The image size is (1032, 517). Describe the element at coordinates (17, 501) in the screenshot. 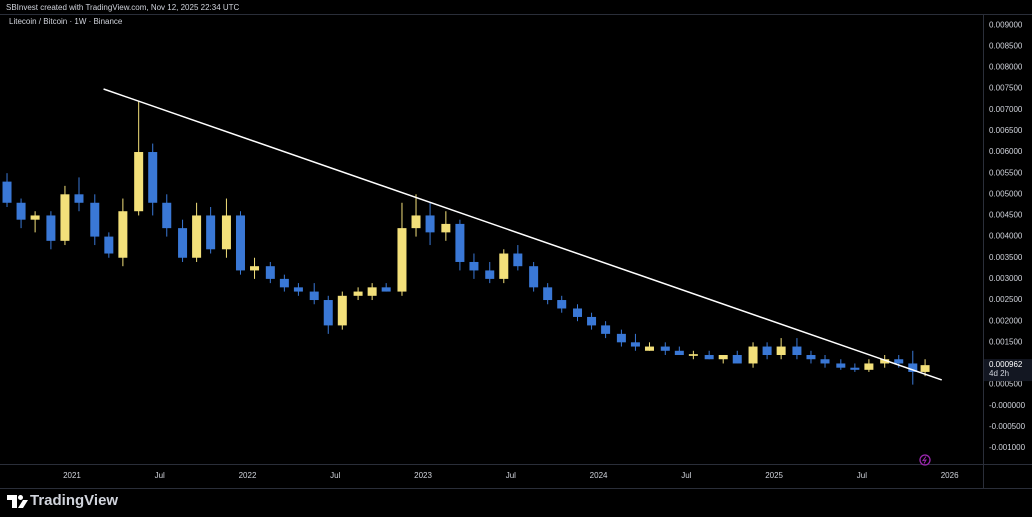

I see `tradingview-logo` at that location.